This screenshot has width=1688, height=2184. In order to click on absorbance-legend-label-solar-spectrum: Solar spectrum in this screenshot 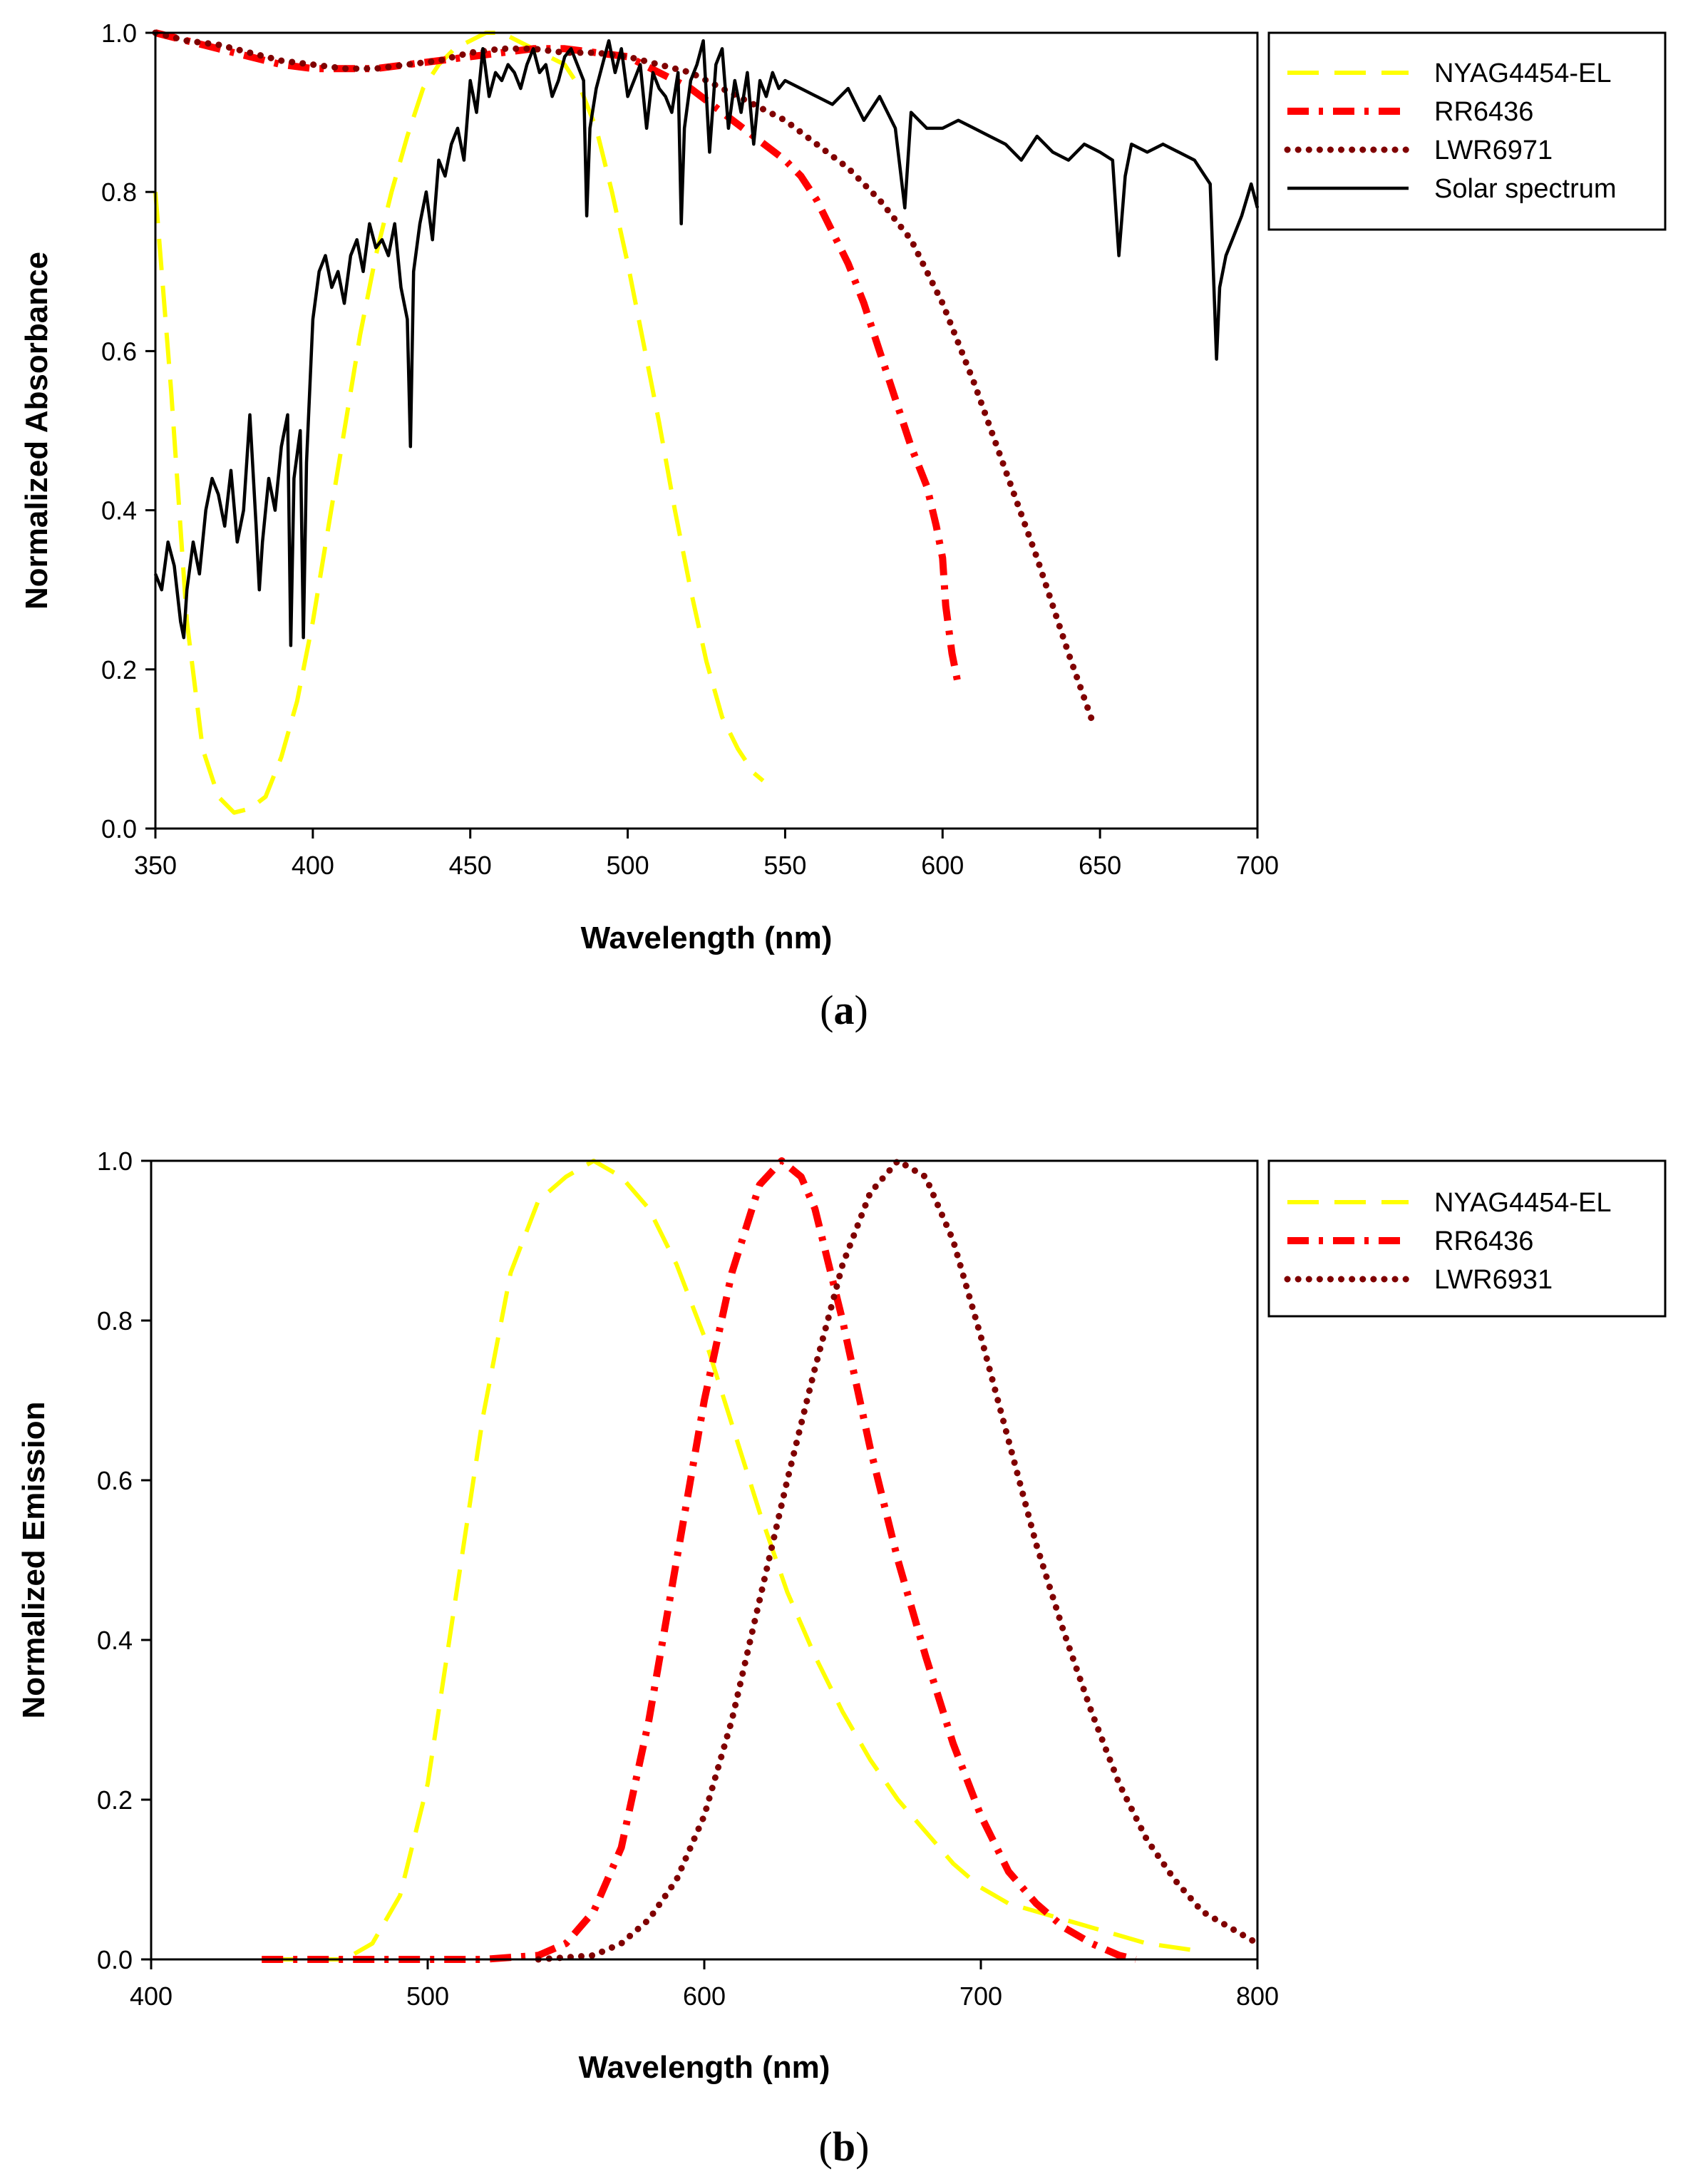, I will do `click(1525, 189)`.